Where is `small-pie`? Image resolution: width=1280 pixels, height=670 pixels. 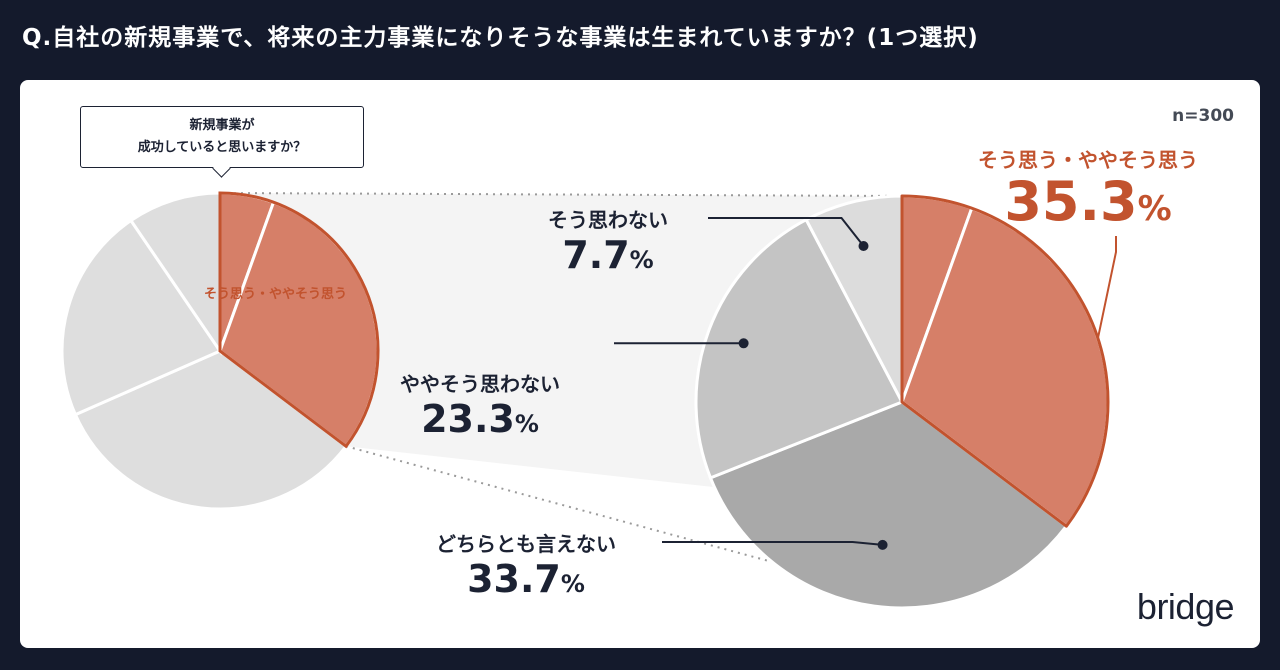
small-pie is located at coordinates (220, 351).